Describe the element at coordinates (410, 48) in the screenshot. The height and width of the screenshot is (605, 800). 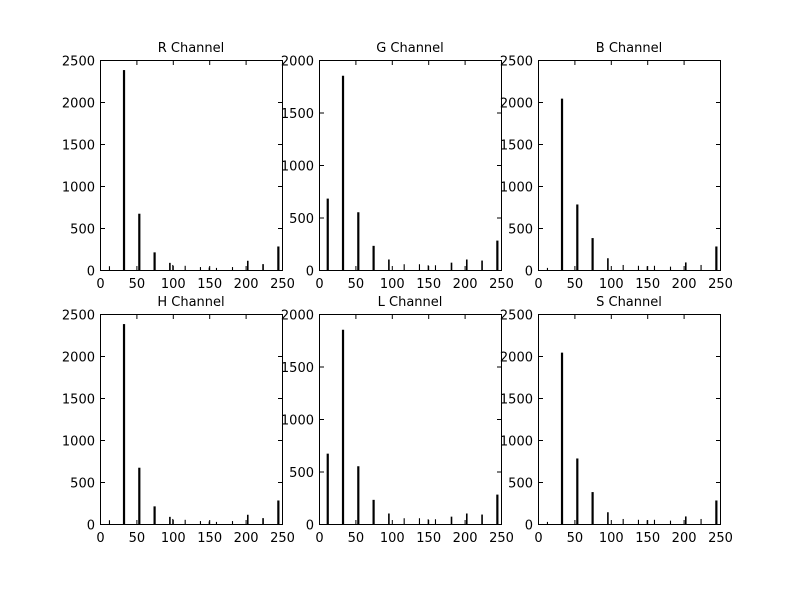
I see `chart-title: G Channel` at that location.